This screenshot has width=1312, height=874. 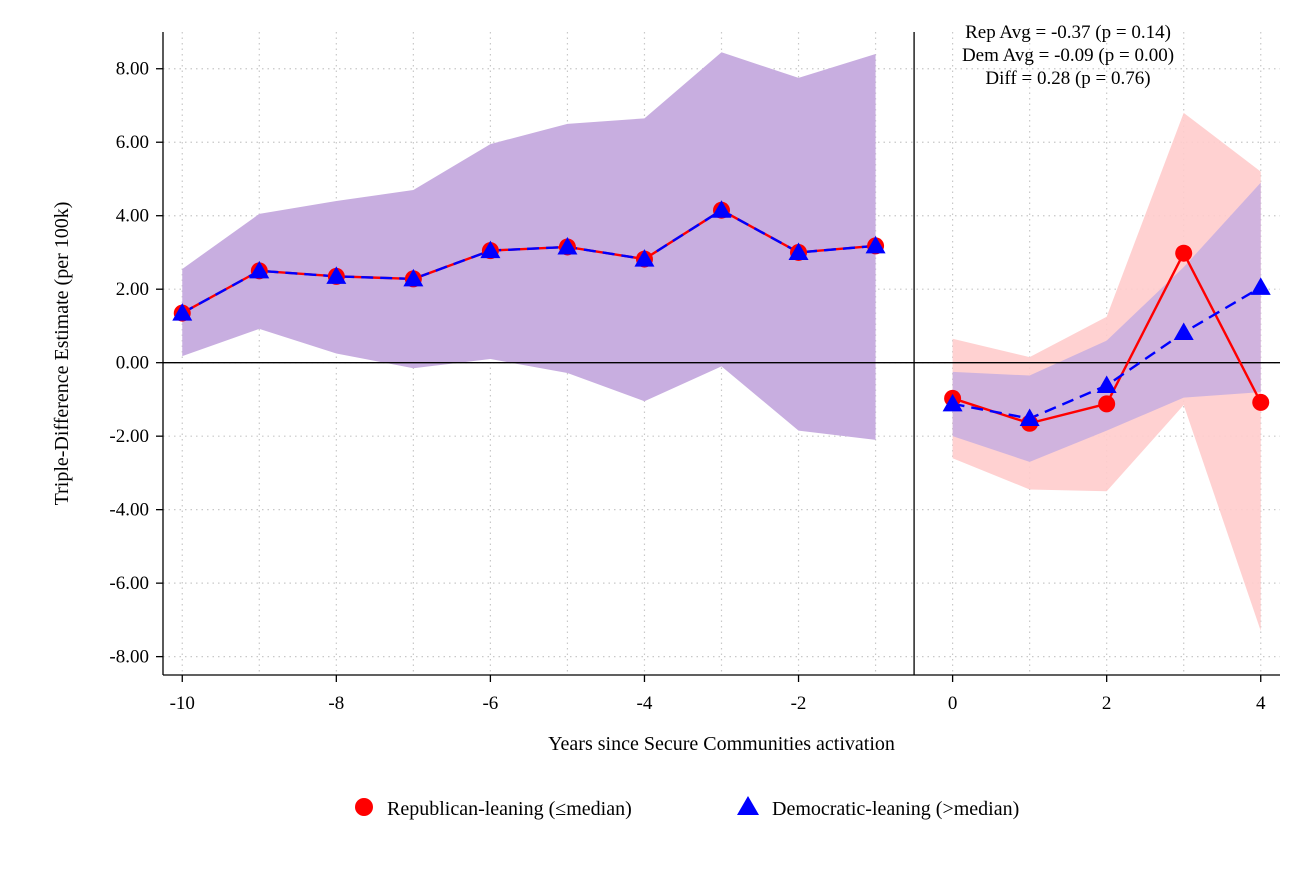 I want to click on annotation-diff: Diff = 0.28 (p = 0.76), so click(x=1067, y=78).